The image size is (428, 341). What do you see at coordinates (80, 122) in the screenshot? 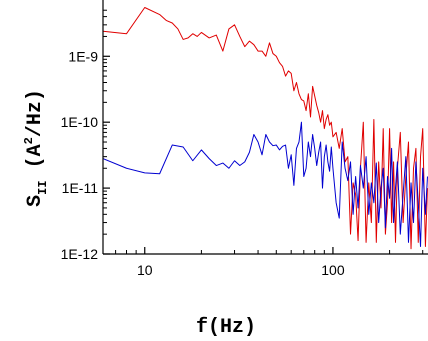
I see `y-tick-label: 1E-10` at bounding box center [80, 122].